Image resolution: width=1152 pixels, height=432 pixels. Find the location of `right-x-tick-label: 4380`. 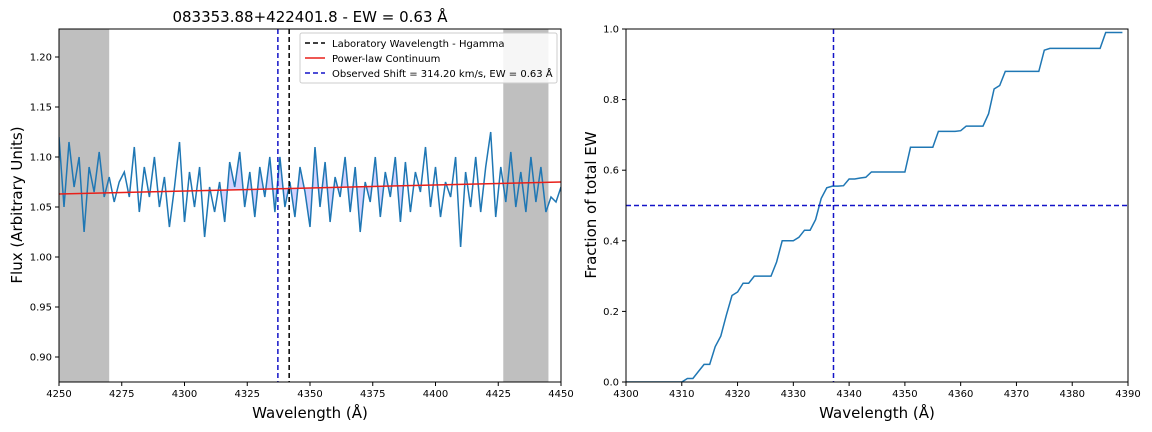

right-x-tick-label: 4380 is located at coordinates (1071, 394).